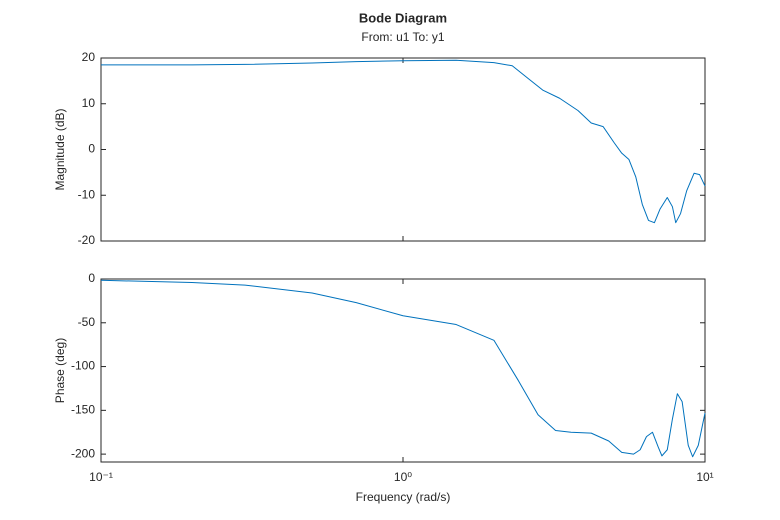 The height and width of the screenshot is (520, 780). Describe the element at coordinates (403, 497) in the screenshot. I see `x-axis-label: Frequency (rad/s)` at that location.